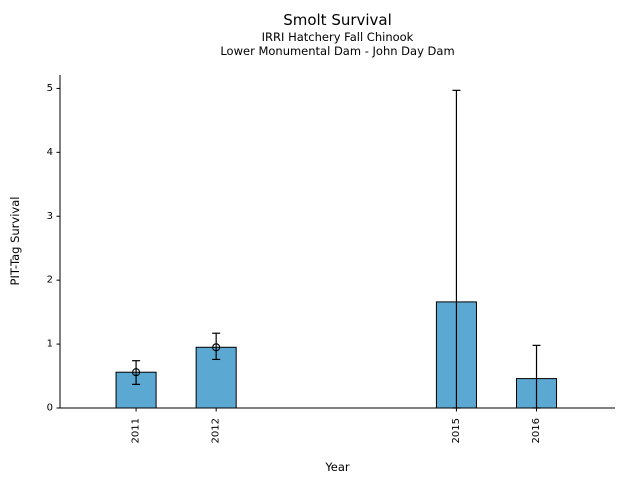 The height and width of the screenshot is (480, 640). Describe the element at coordinates (50, 344) in the screenshot. I see `y-tick-label-1: 1` at that location.